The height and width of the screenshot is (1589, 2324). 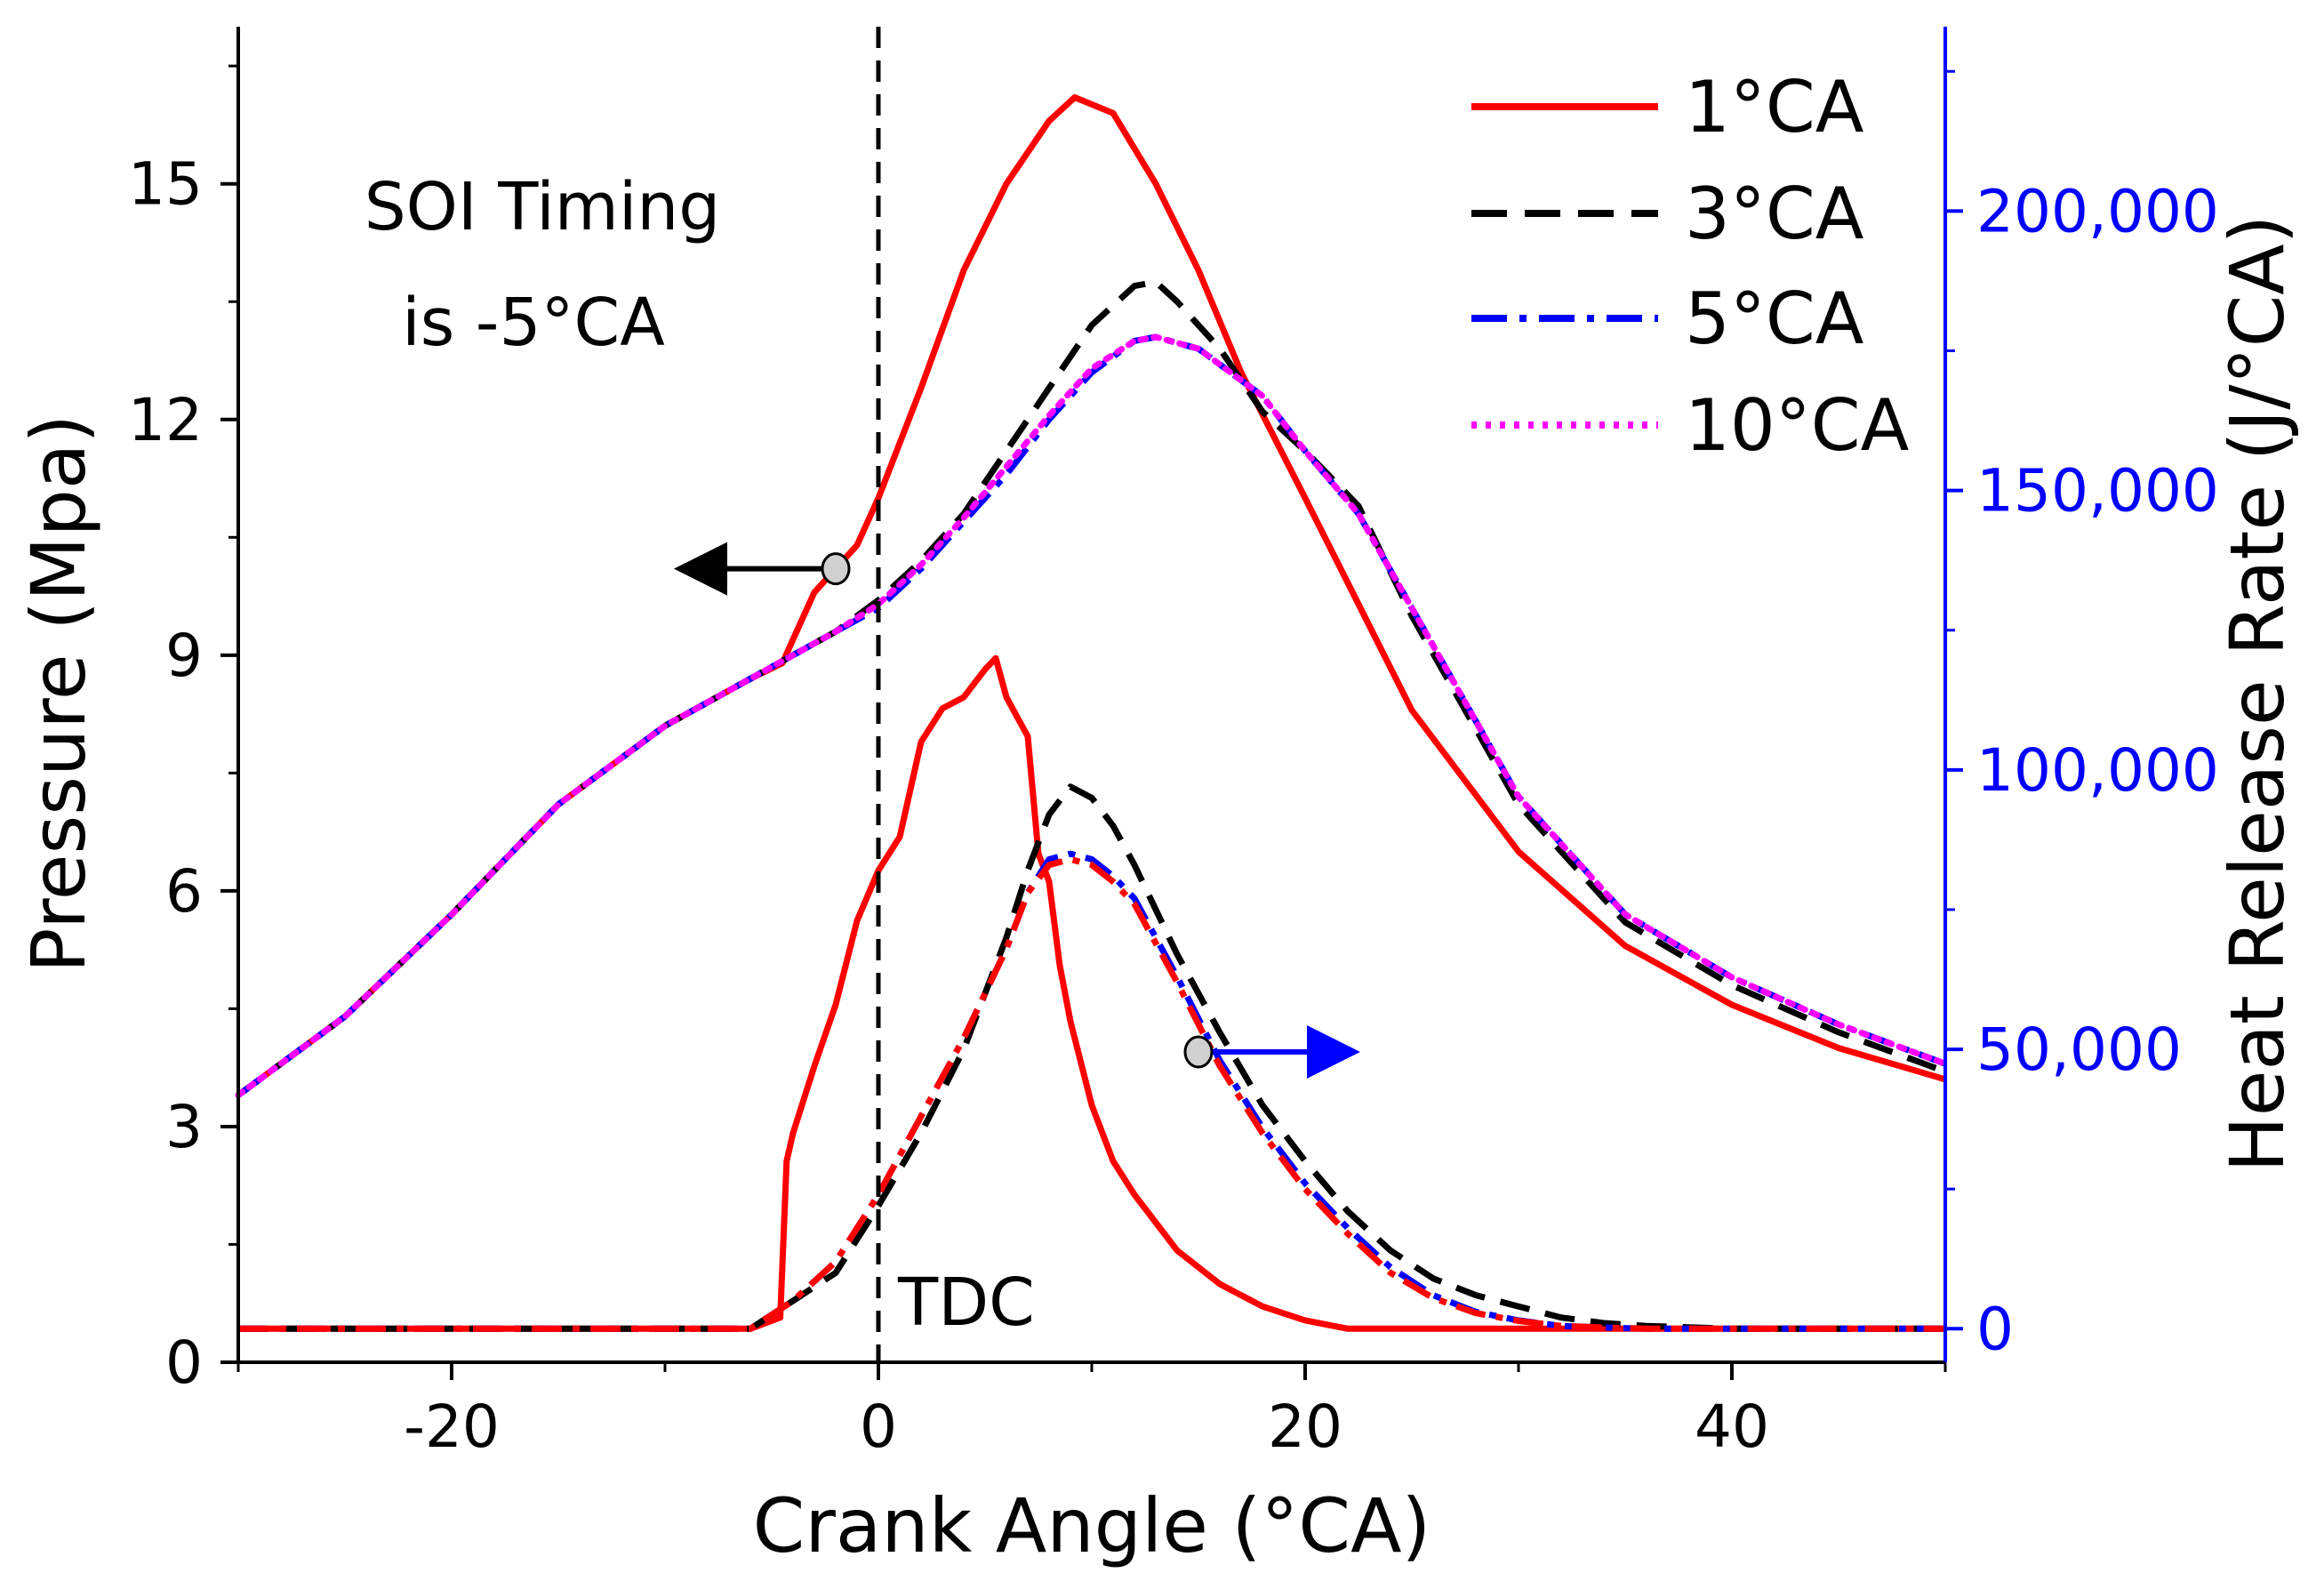 I want to click on tdc-label: TDC, so click(x=966, y=1302).